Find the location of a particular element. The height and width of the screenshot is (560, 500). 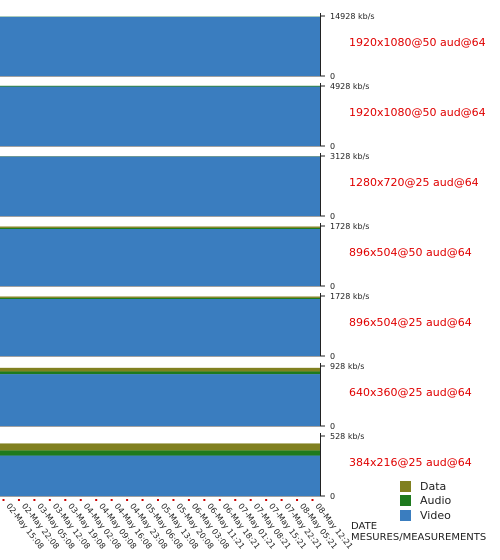

panel: 1728 kb/s 0 896x504@50 aud@64 is located at coordinates (236, 256).